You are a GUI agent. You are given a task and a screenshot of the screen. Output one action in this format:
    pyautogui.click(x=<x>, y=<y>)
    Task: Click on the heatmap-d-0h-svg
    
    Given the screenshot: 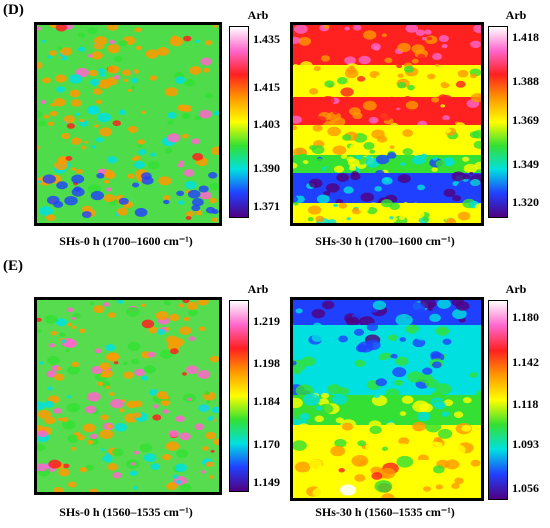 What is the action you would take?
    pyautogui.click(x=128, y=124)
    